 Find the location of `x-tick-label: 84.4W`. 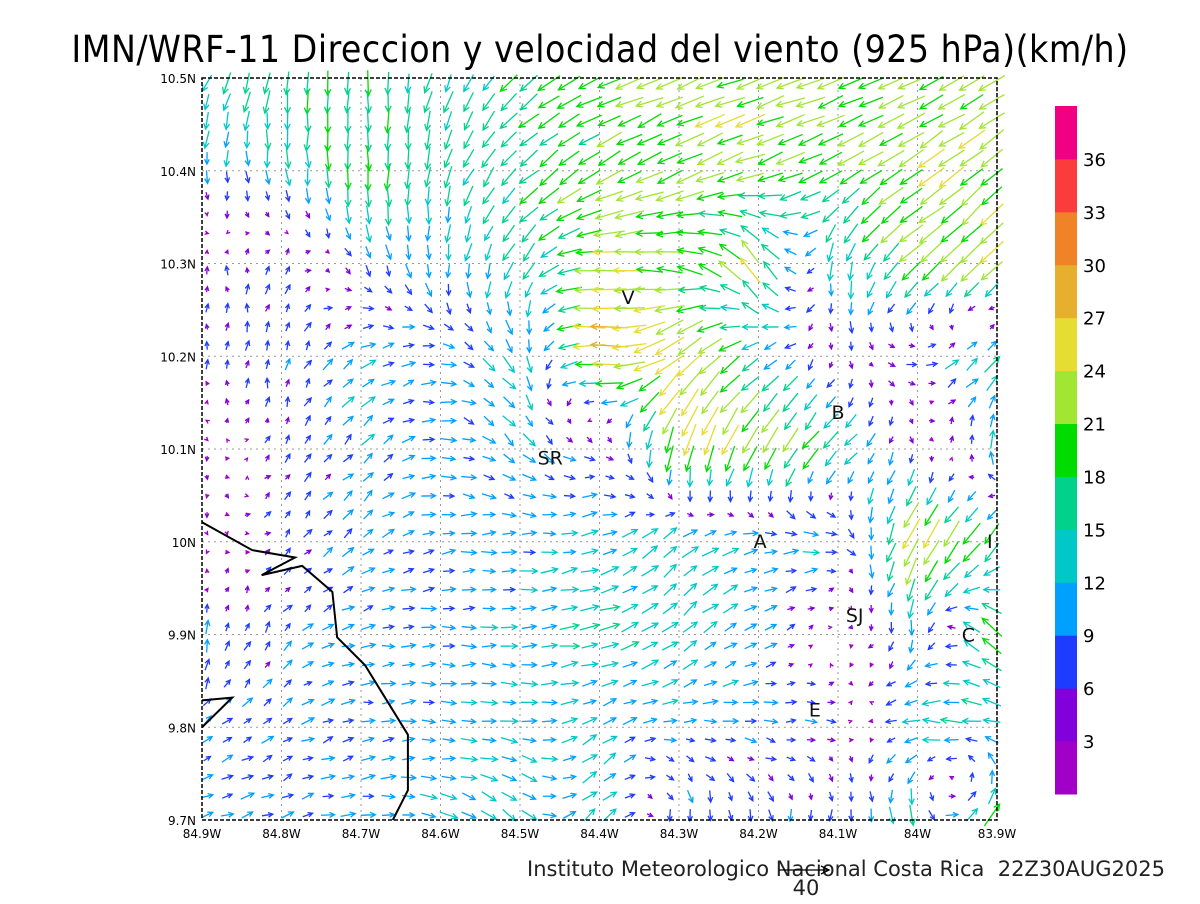

x-tick-label: 84.4W is located at coordinates (599, 834).